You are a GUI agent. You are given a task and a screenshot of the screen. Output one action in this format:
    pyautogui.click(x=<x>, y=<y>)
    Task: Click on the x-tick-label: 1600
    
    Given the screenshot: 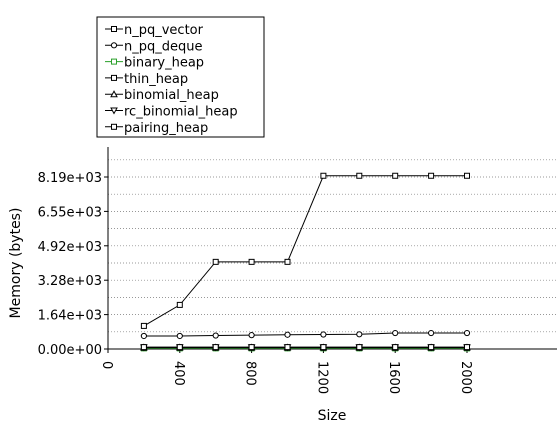 What is the action you would take?
    pyautogui.click(x=393, y=377)
    